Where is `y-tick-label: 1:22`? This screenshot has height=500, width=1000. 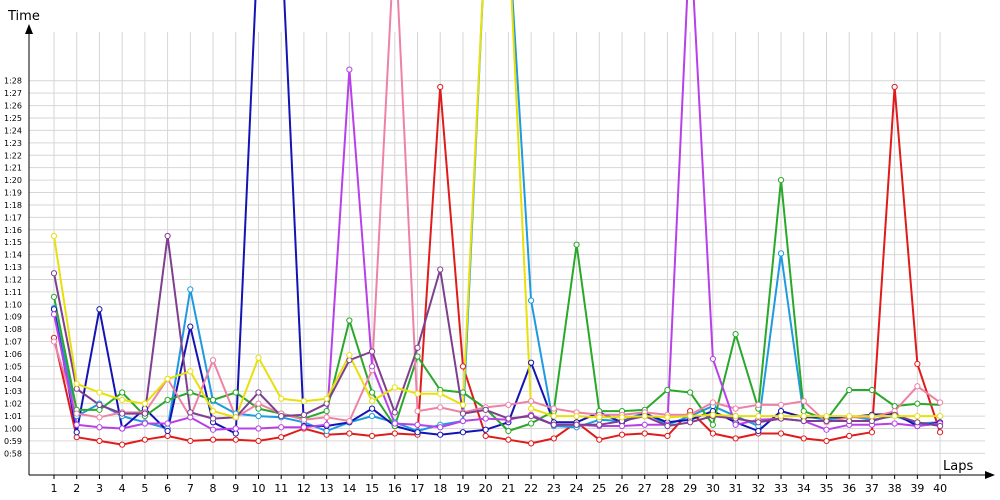
y-tick-label: 1:22 is located at coordinates (13, 155).